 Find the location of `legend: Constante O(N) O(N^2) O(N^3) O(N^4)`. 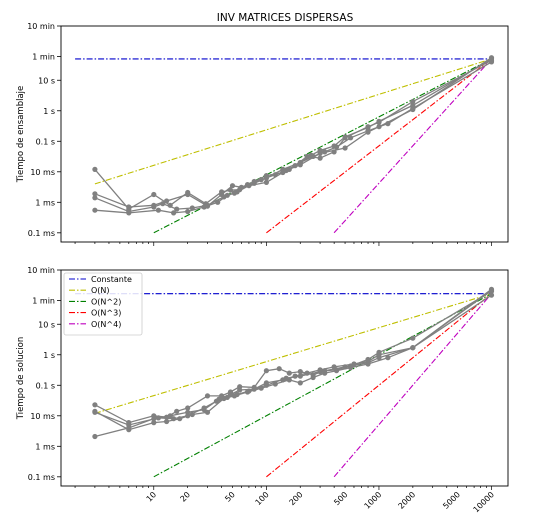

legend: Constante O(N) O(N^2) O(N^3) O(N^4) is located at coordinates (103, 304).